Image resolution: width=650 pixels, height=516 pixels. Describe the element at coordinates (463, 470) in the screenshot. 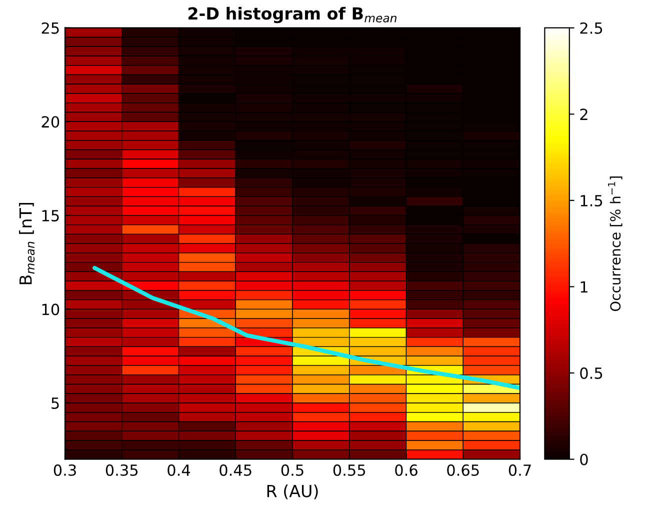

I see `x-tick-label: 0.65` at that location.